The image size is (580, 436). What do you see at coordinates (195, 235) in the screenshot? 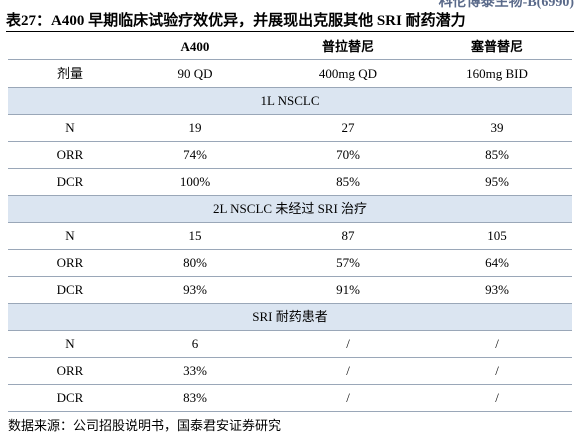
I see `table-cell: 15` at bounding box center [195, 235].